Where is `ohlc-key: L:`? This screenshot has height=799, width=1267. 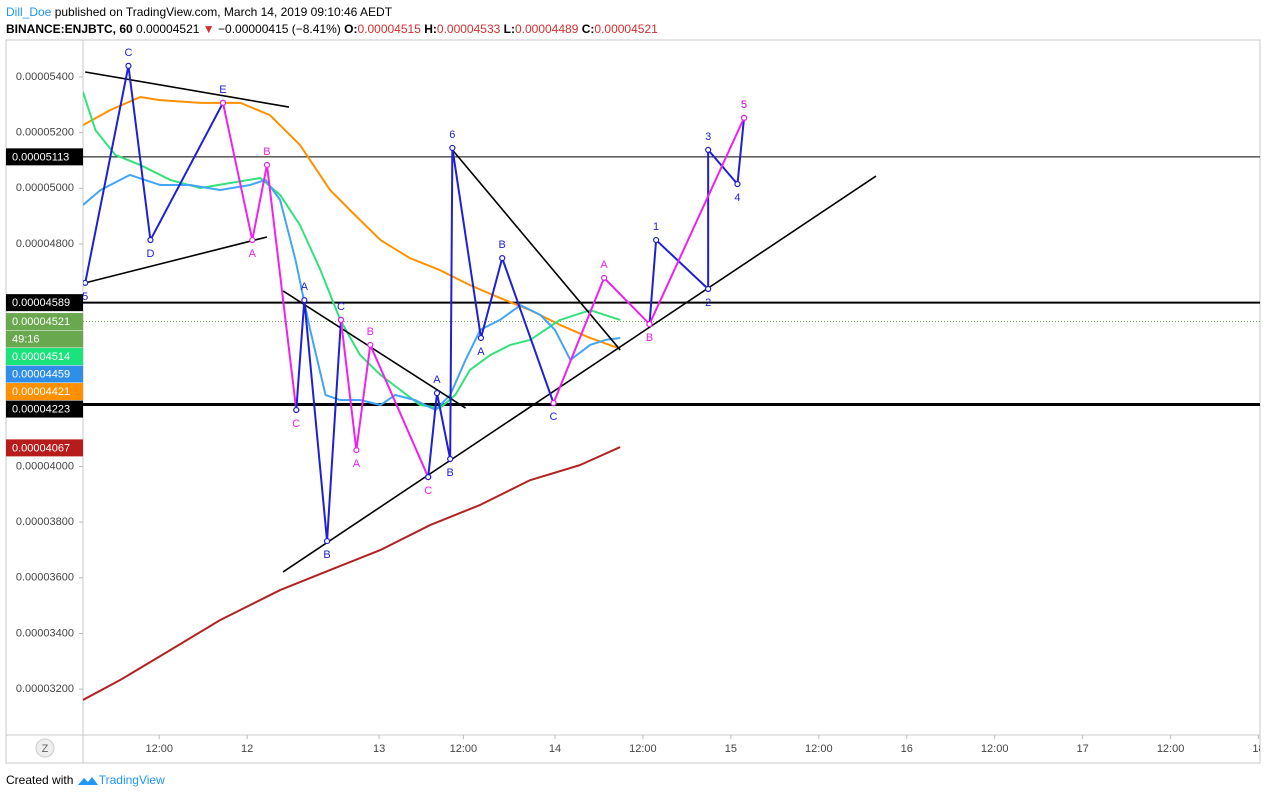
ohlc-key: L: is located at coordinates (509, 29).